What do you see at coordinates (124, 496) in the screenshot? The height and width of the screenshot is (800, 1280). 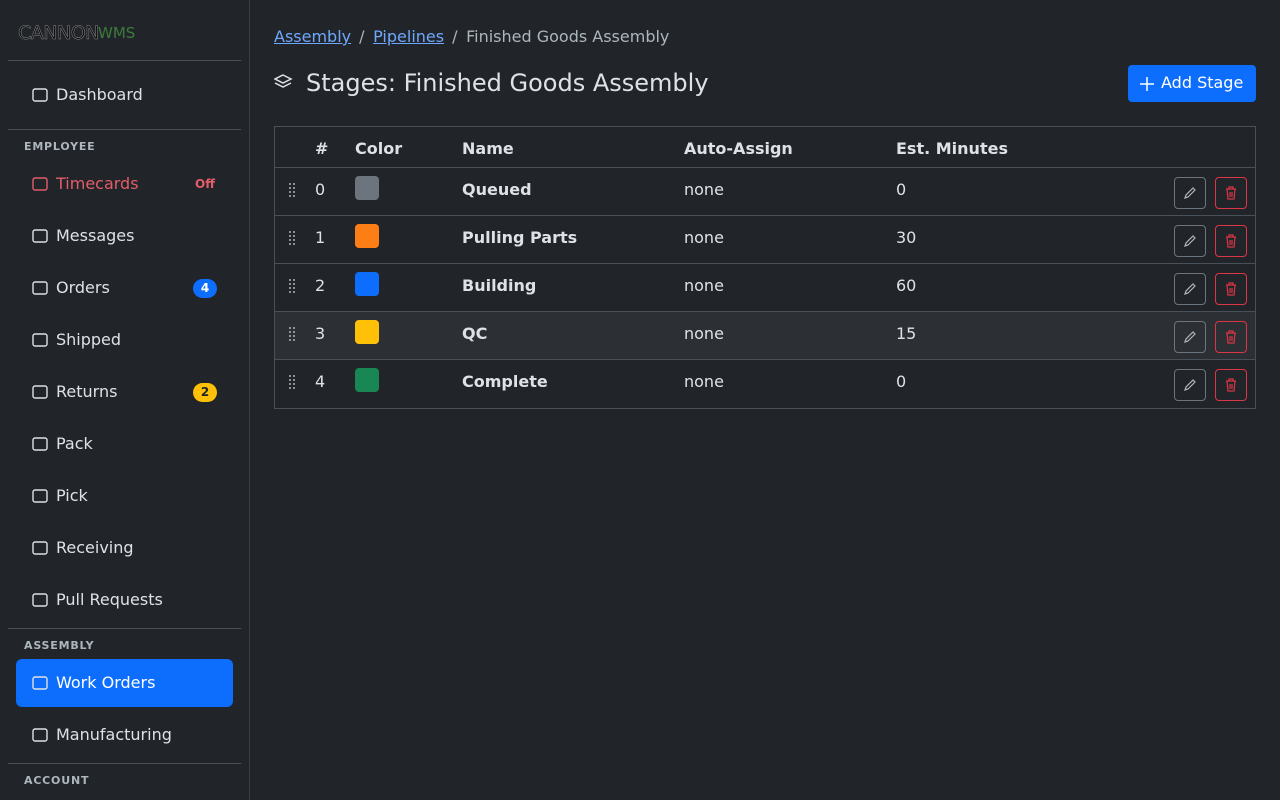 I see `nav-item: Pick` at bounding box center [124, 496].